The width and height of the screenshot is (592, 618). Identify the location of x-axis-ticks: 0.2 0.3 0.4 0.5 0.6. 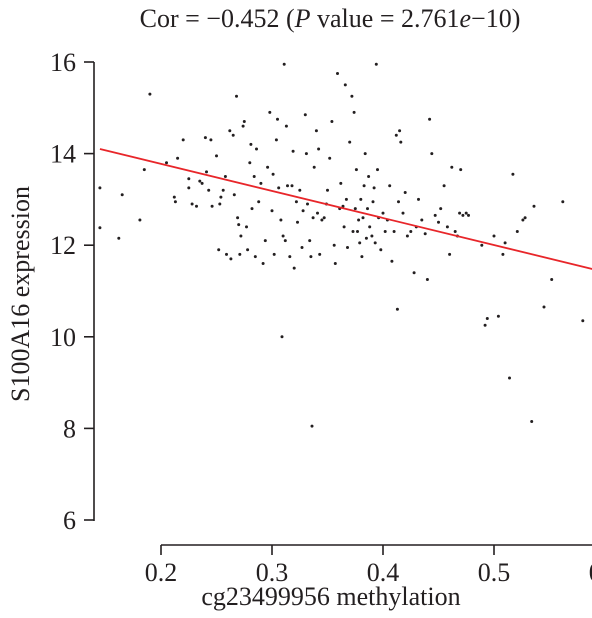
(368, 566).